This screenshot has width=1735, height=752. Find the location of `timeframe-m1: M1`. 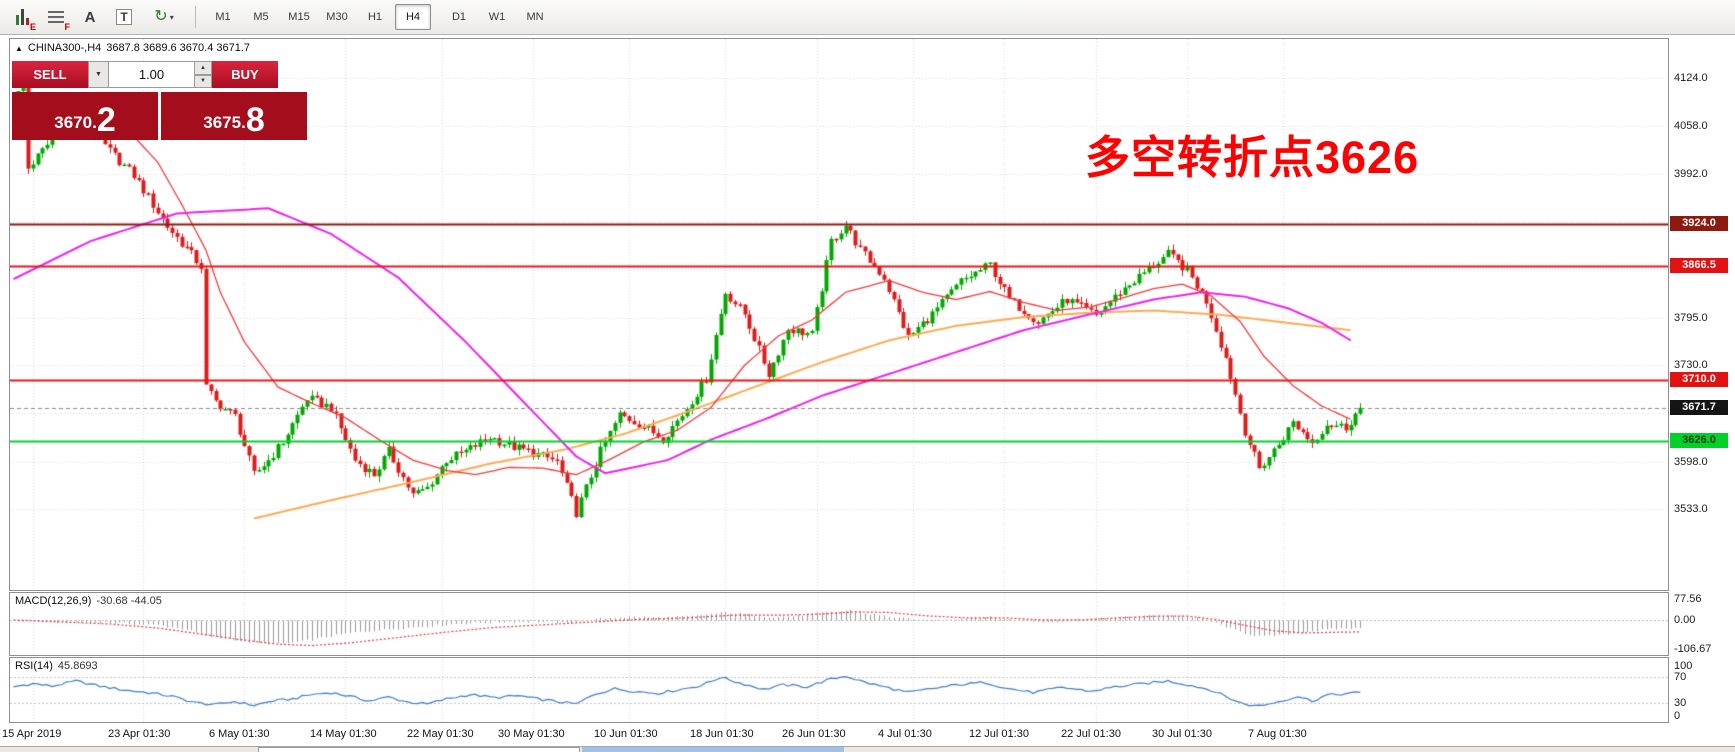

timeframe-m1: M1 is located at coordinates (223, 17).